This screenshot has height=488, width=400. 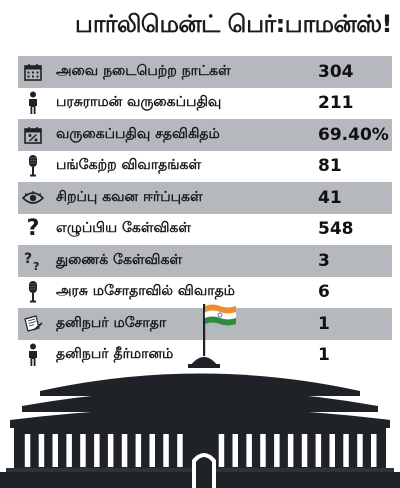 I want to click on stat-value: 81, so click(x=330, y=166).